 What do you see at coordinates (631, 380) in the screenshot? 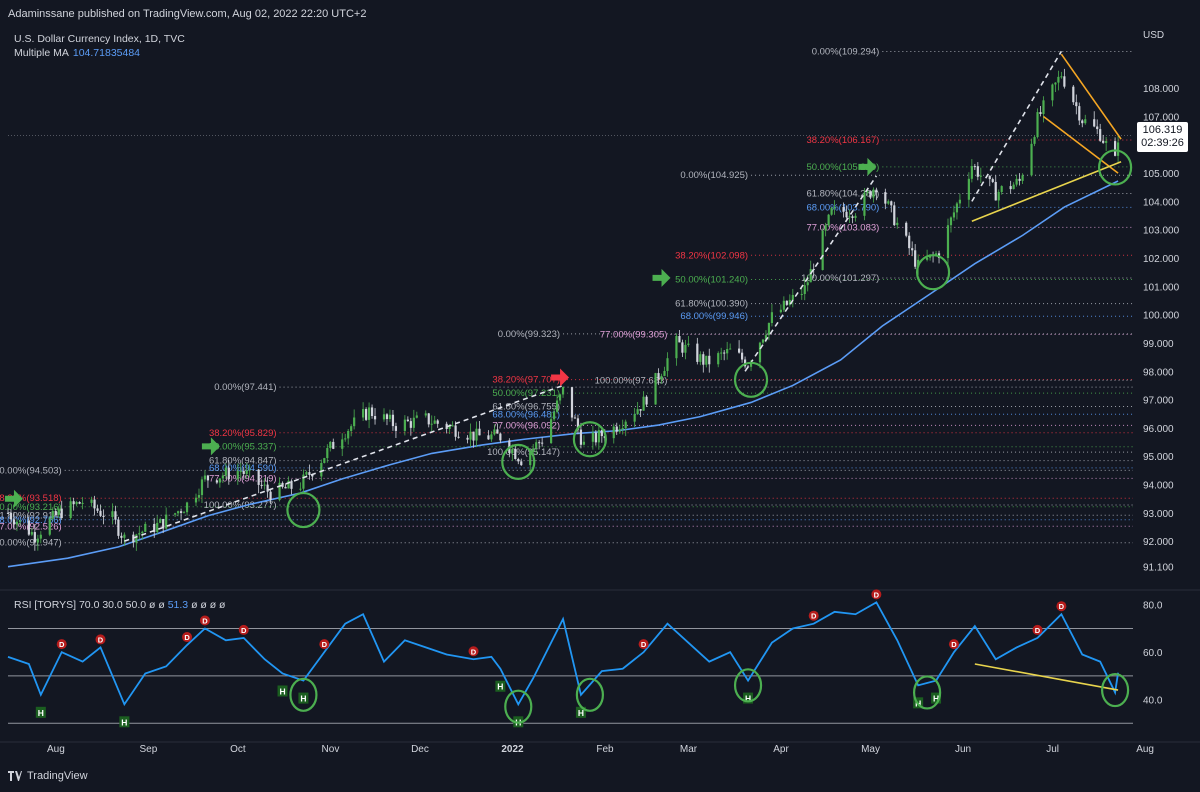
I see `fib-level-label: 100.00%(97.683)` at bounding box center [631, 380].